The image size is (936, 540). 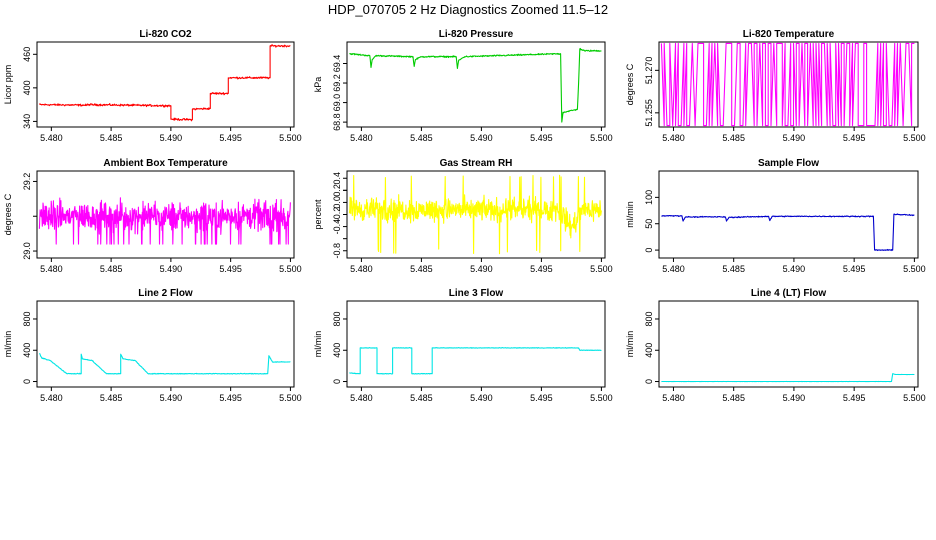 I want to click on panel-title: Sample Flow, so click(x=788, y=163).